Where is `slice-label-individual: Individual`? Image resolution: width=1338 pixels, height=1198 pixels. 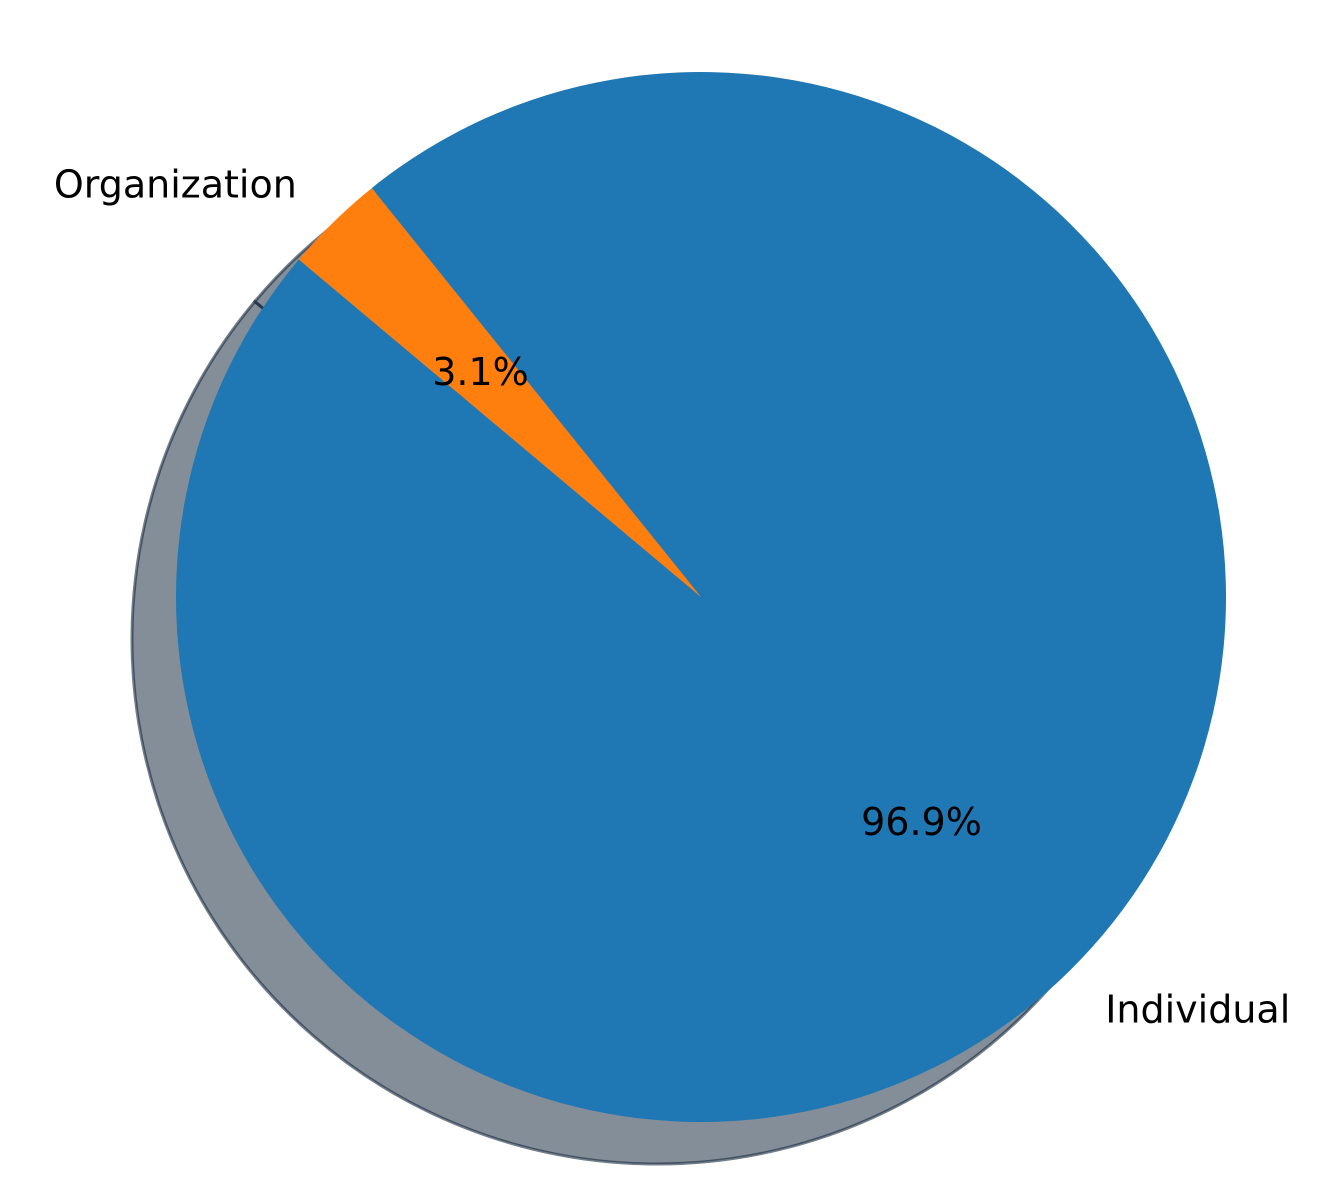
slice-label-individual: Individual is located at coordinates (1197, 1009).